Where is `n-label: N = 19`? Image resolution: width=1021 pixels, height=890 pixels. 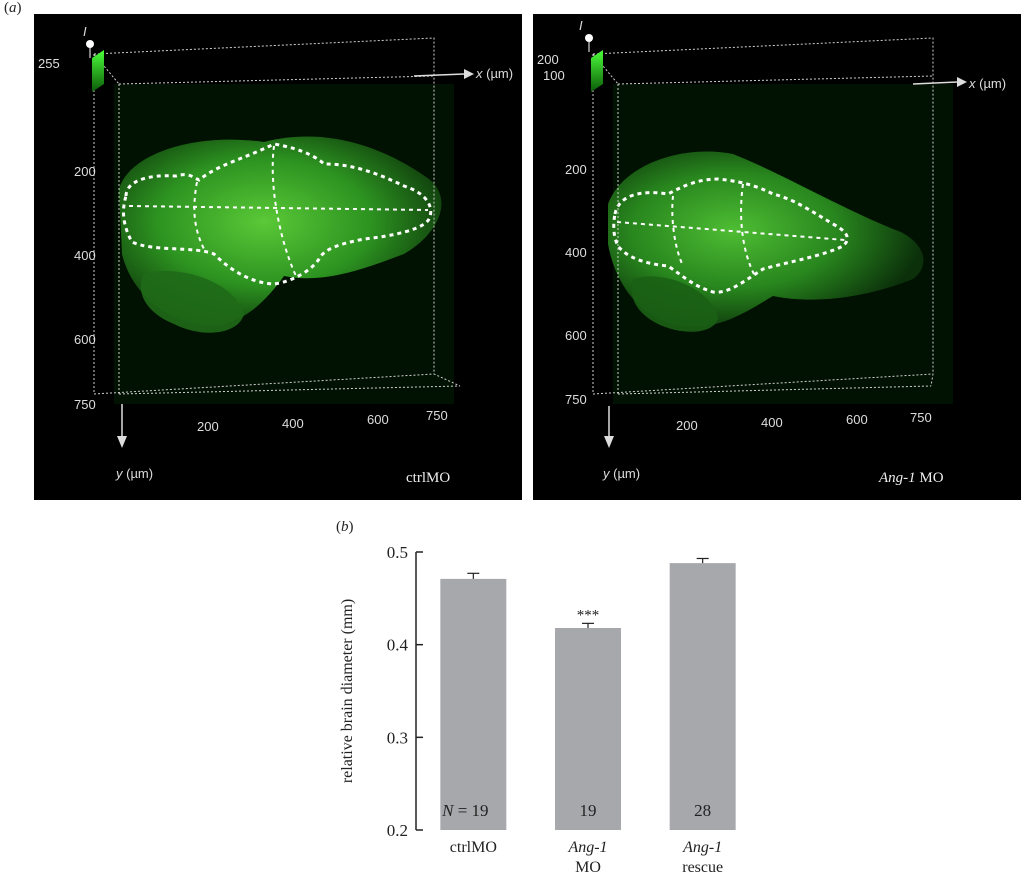
n-label: N = 19 is located at coordinates (464, 810).